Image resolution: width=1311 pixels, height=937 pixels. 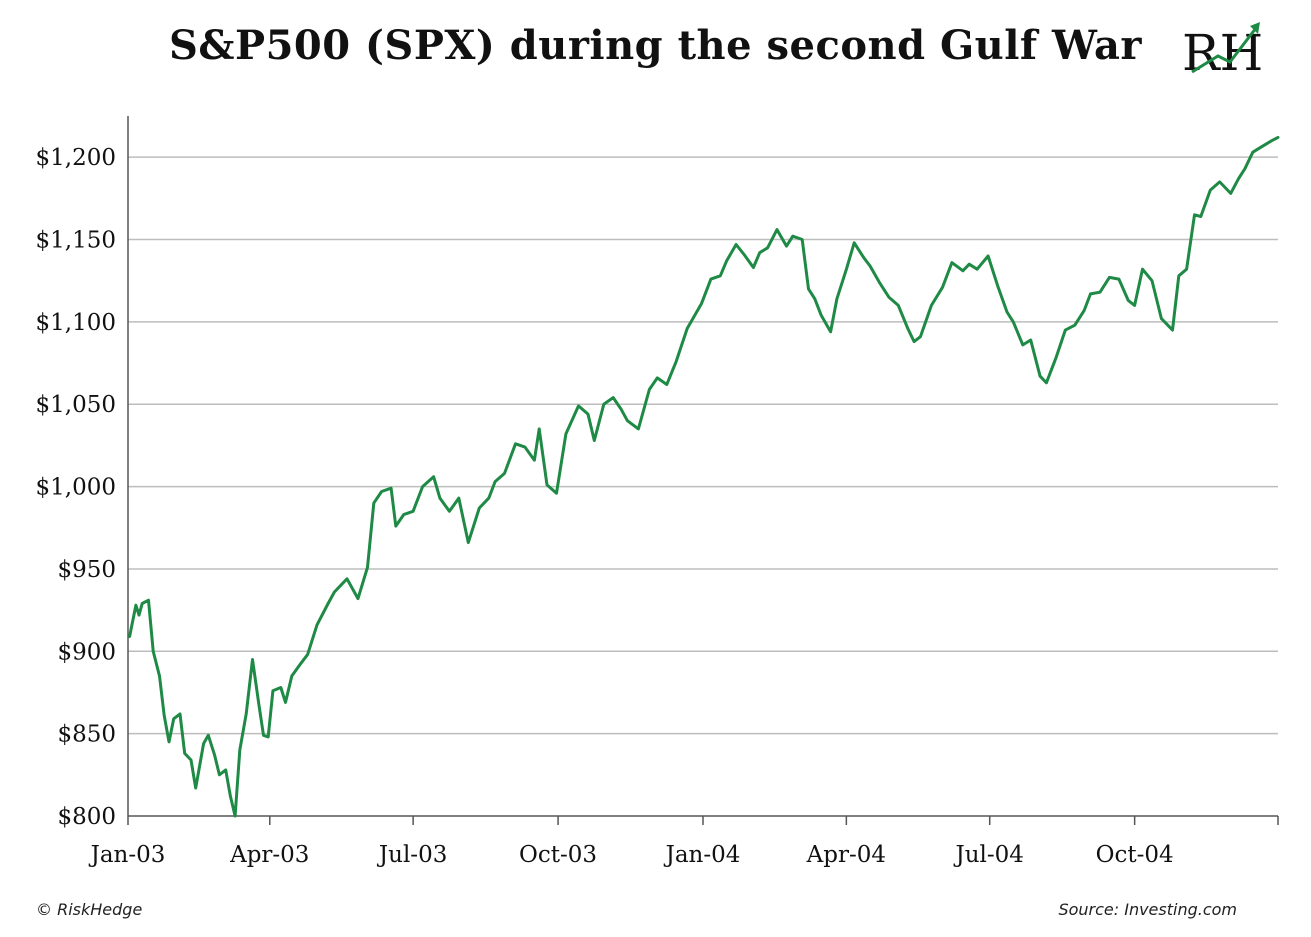 What do you see at coordinates (76, 158) in the screenshot?
I see `y-tick-label: $1,200` at bounding box center [76, 158].